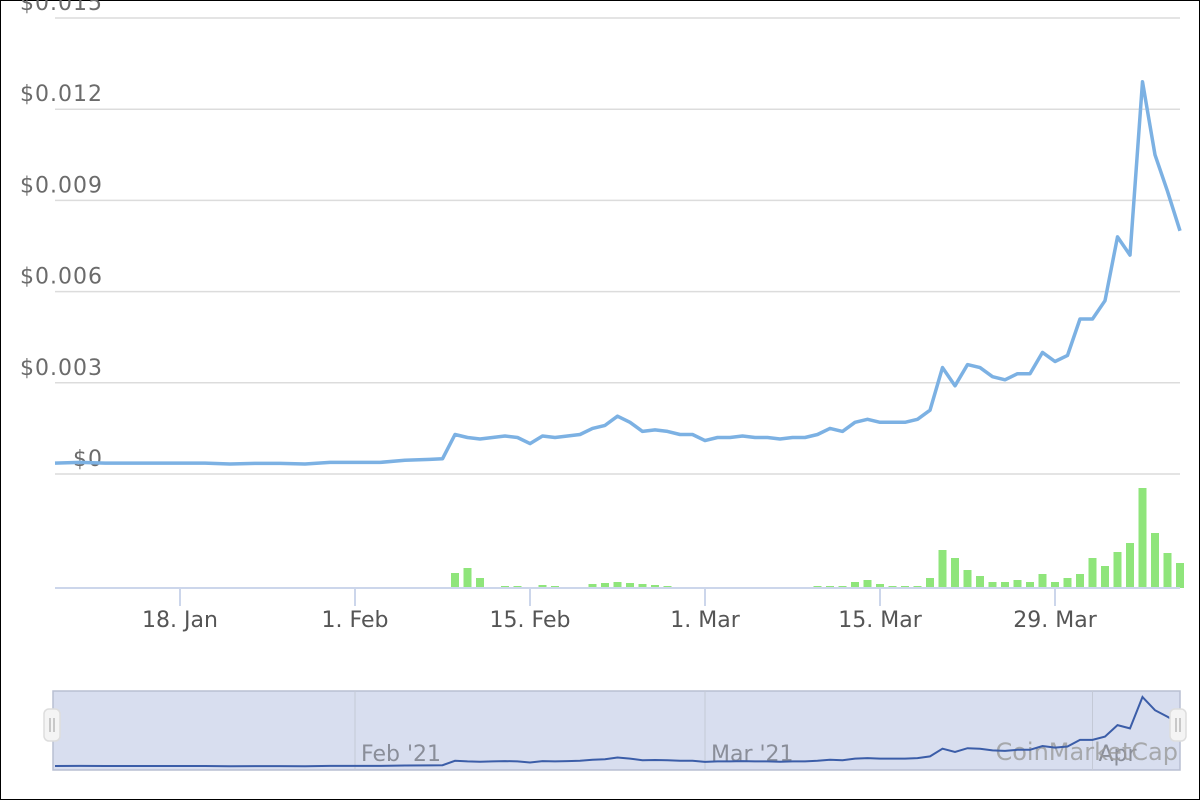  Describe the element at coordinates (61, 368) in the screenshot. I see `y-tick-label: $0.003` at that location.